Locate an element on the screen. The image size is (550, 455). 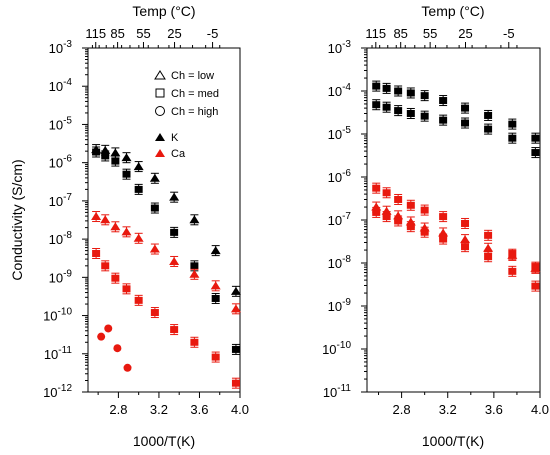
left-top-tick-label: -5 is located at coordinates (213, 33).